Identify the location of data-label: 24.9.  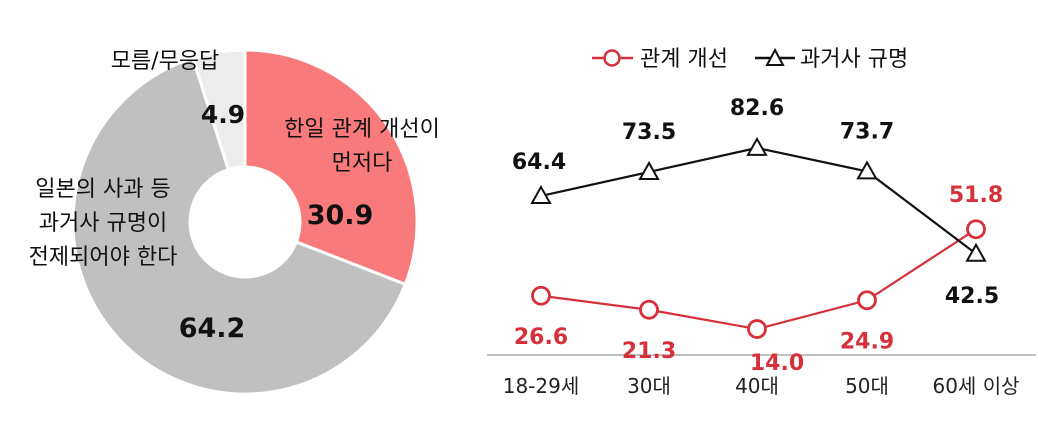
(867, 341).